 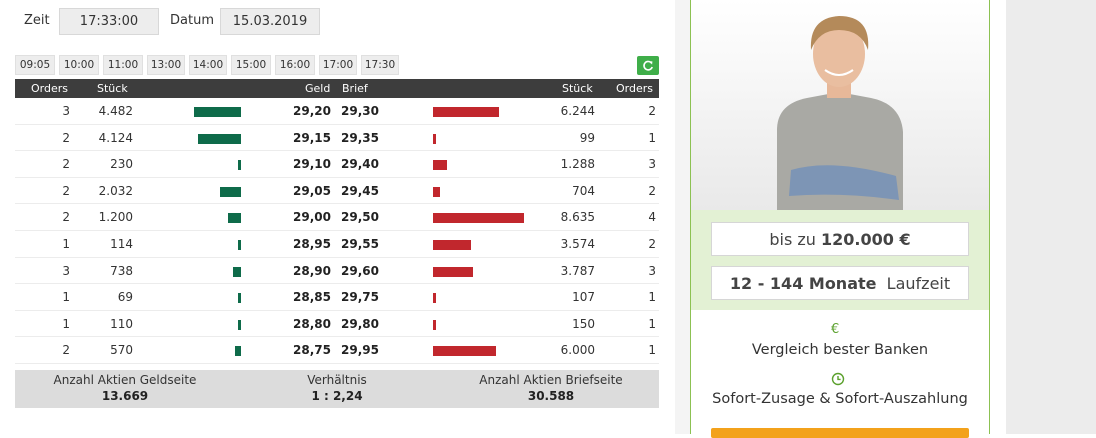 What do you see at coordinates (998, 217) in the screenshot?
I see `ad-margin` at bounding box center [998, 217].